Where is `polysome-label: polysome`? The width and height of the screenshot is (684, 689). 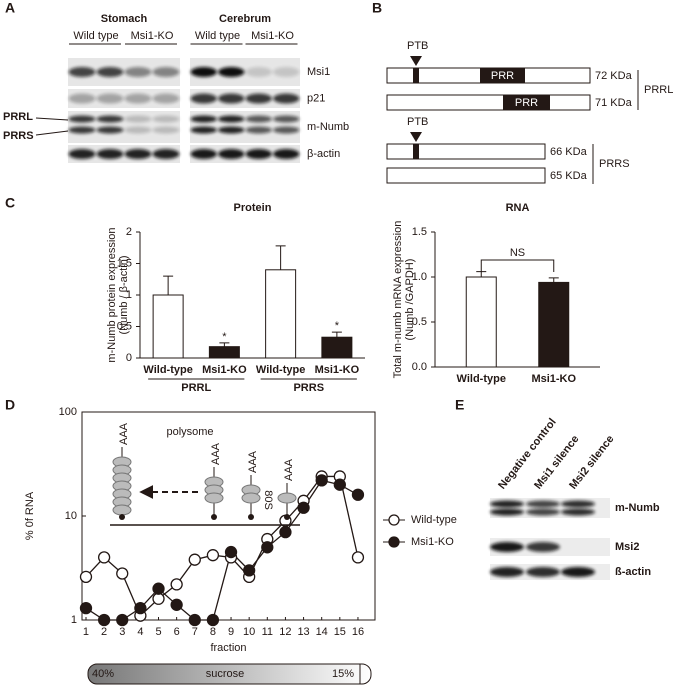
polysome-label: polysome is located at coordinates (189, 432).